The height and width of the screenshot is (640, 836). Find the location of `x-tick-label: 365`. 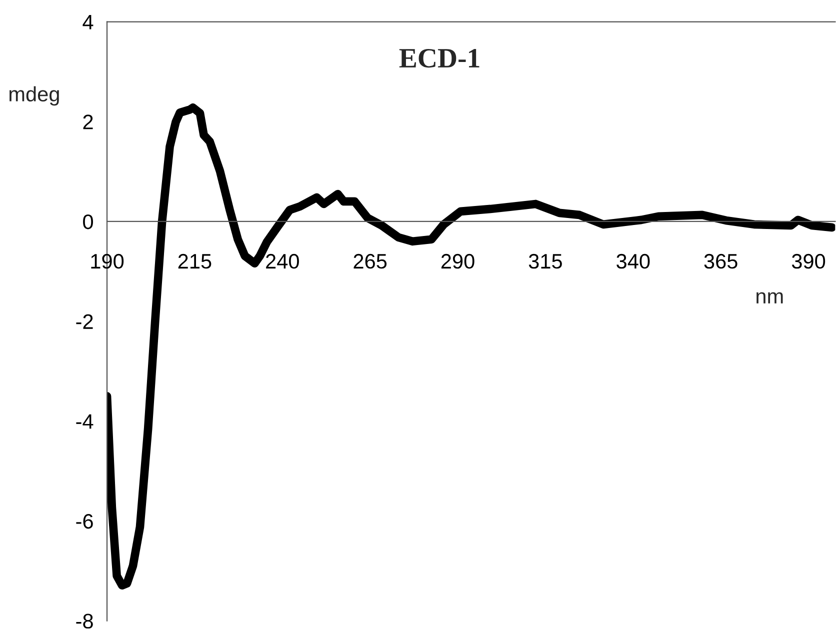

x-tick-label: 365 is located at coordinates (721, 261).